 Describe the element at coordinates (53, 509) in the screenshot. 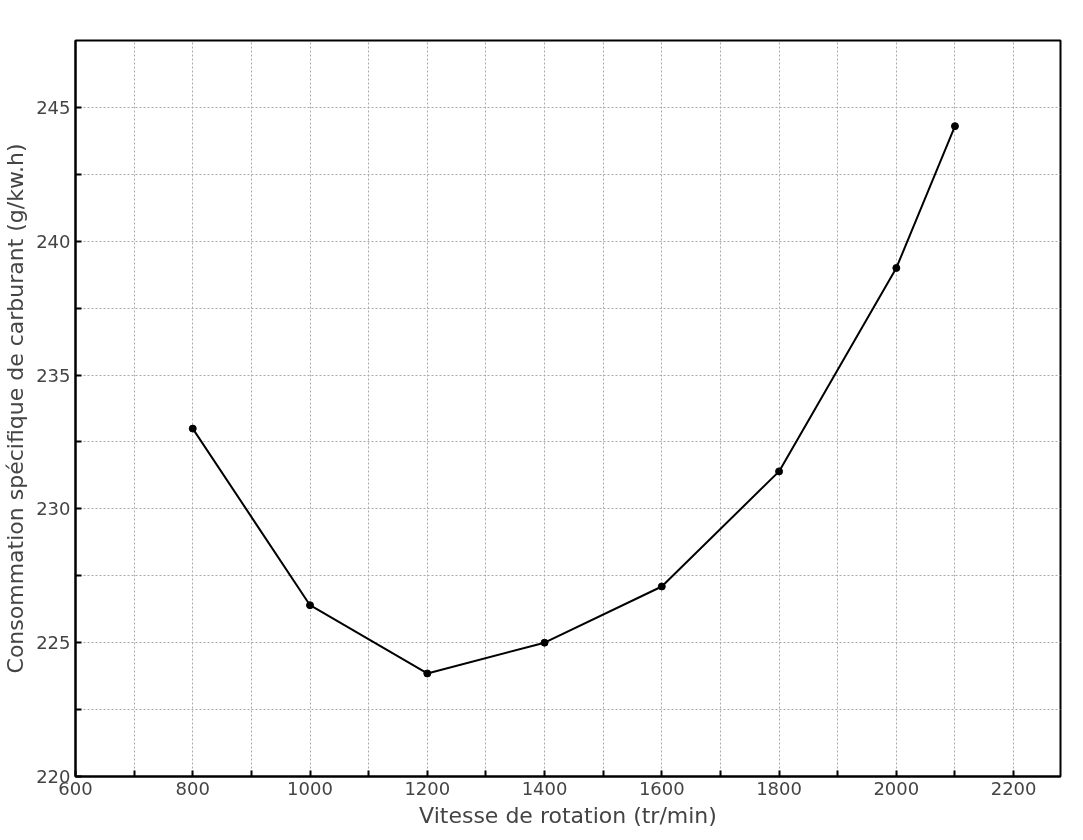

I see `y-tick-label: 230` at that location.